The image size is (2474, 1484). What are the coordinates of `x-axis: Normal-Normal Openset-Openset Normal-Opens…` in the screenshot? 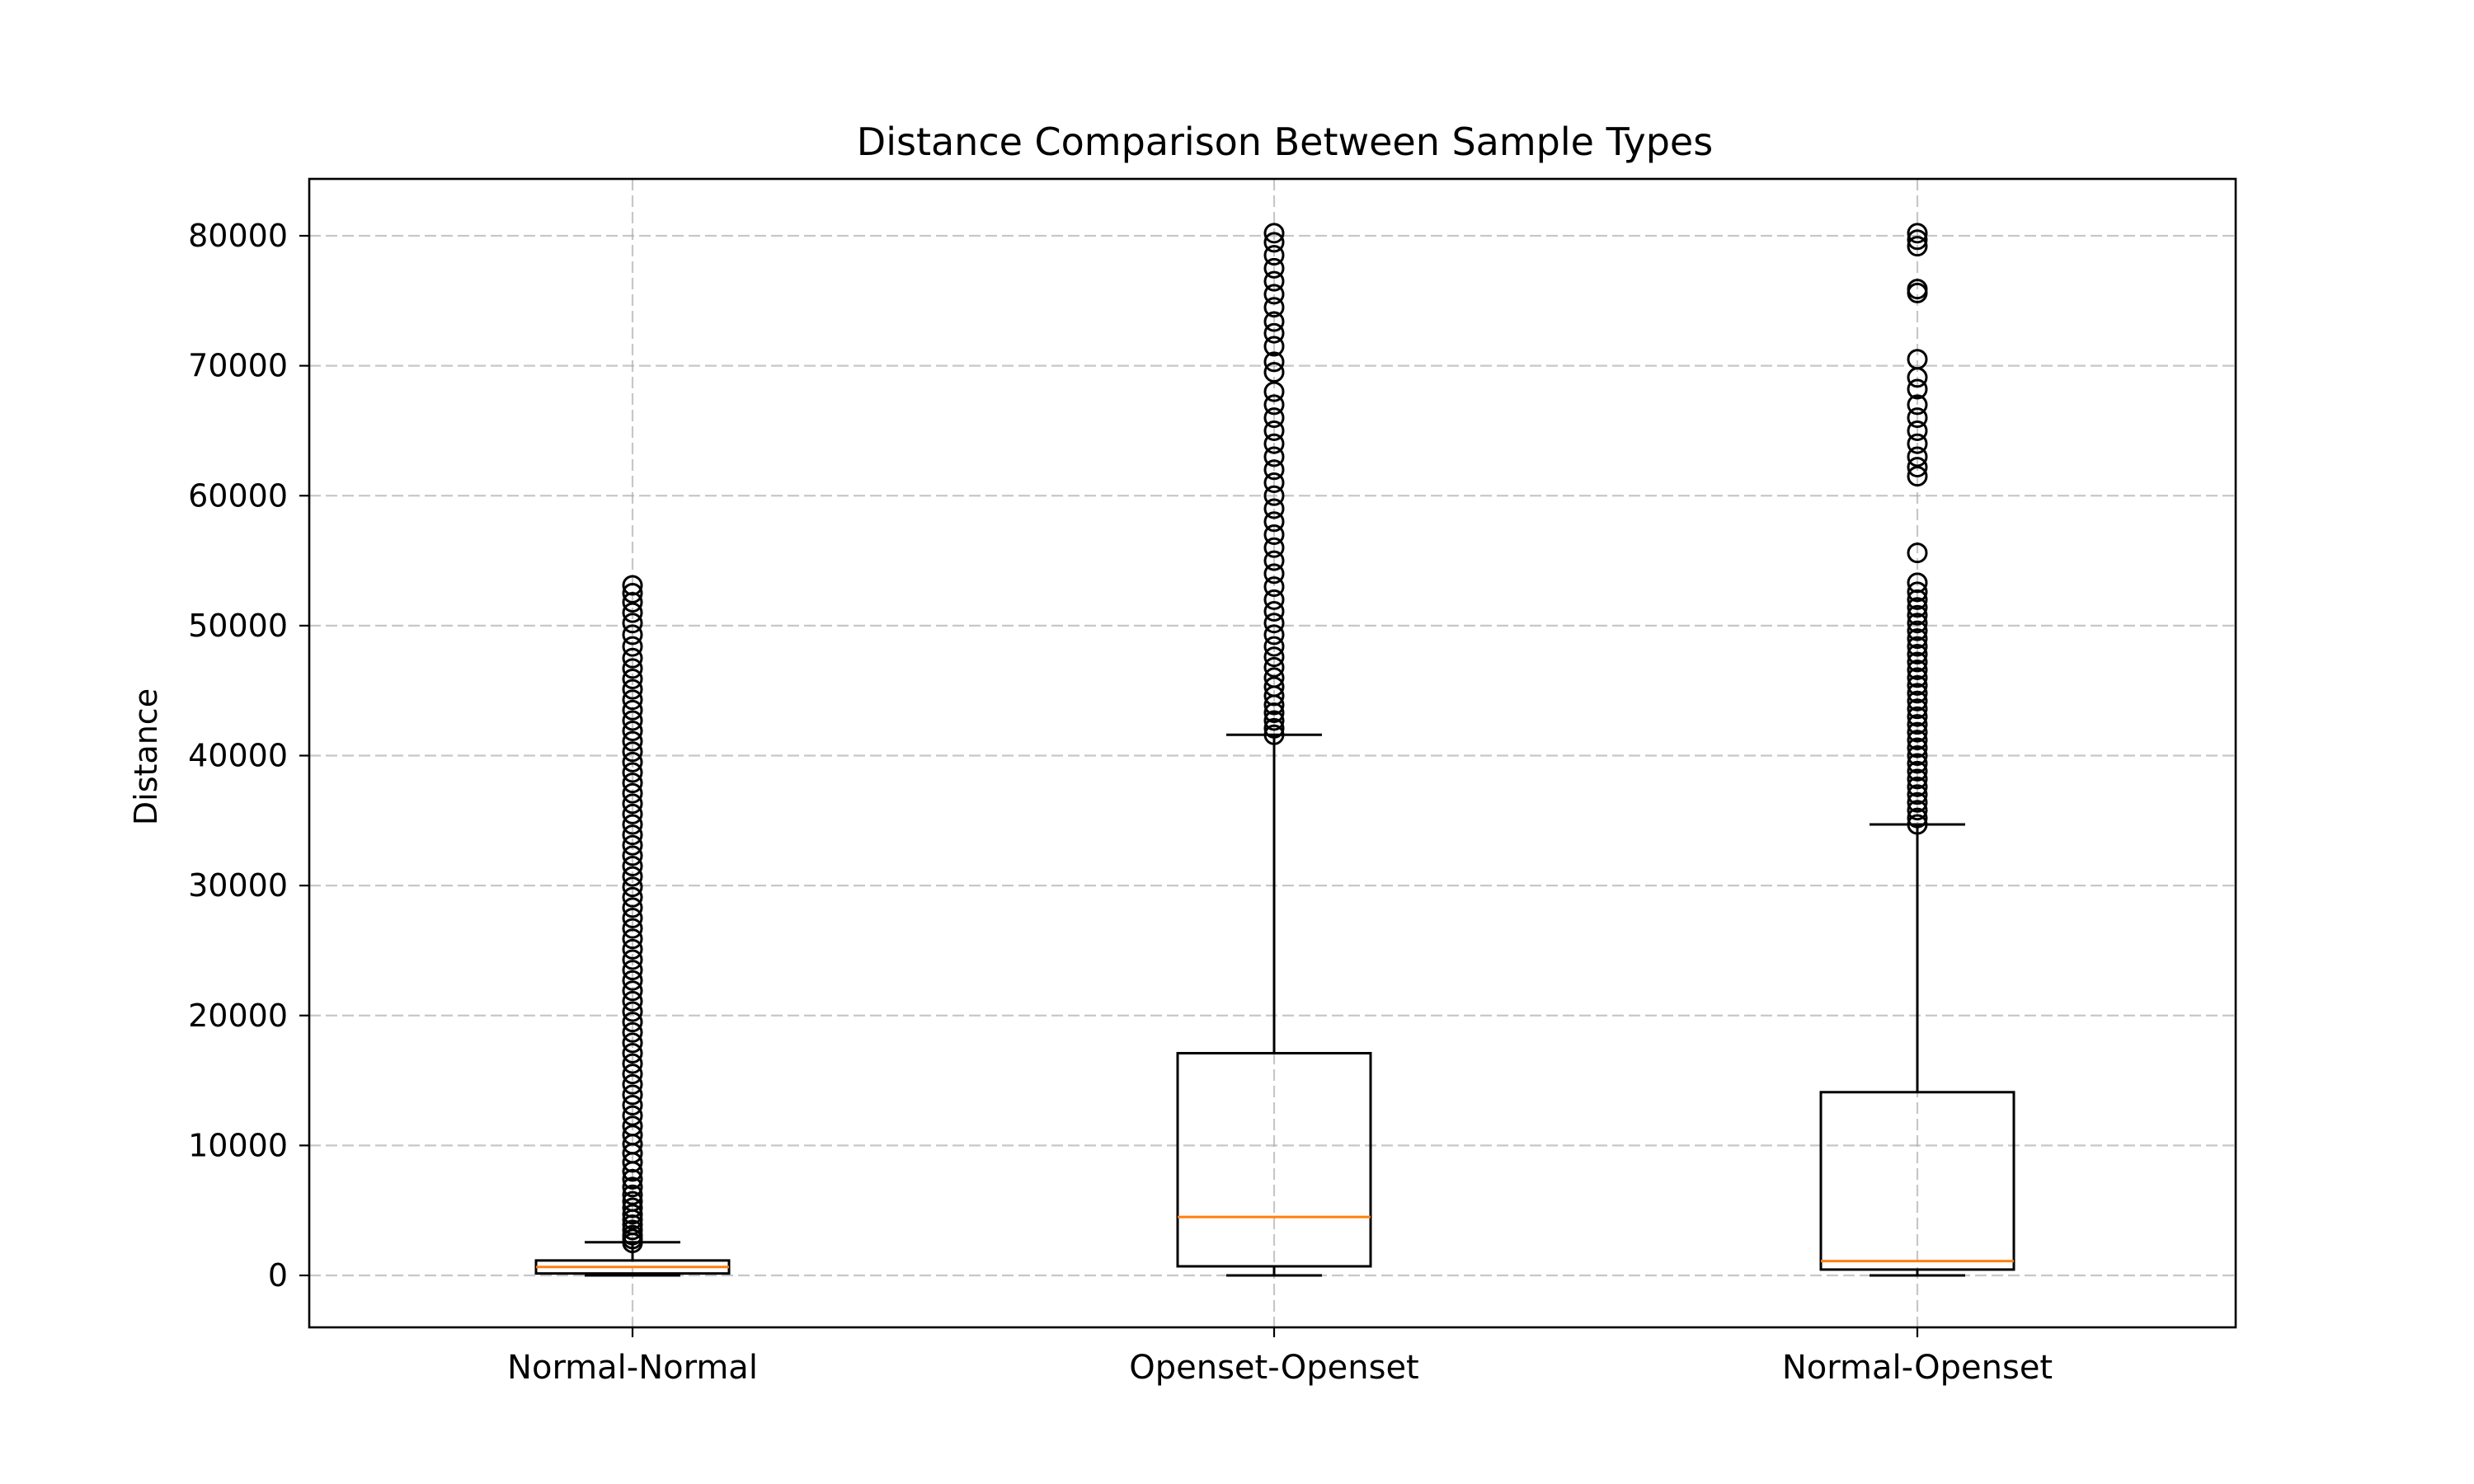 It's located at (1280, 1357).